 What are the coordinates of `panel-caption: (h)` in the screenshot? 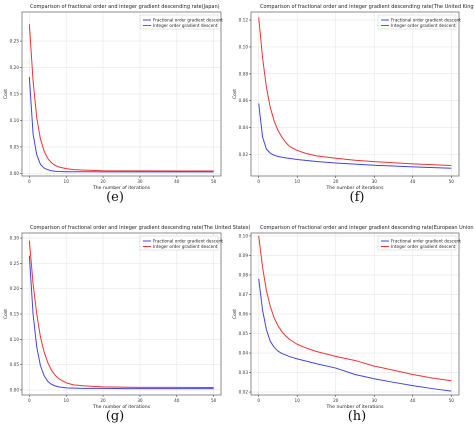 It's located at (357, 416).